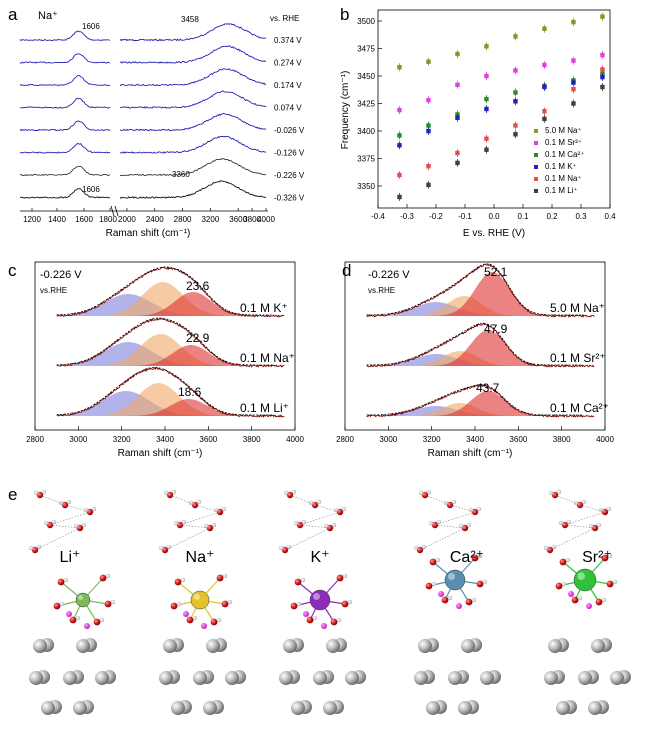 This screenshot has width=650, height=729. Describe the element at coordinates (465, 216) in the screenshot. I see `b-x-tick-label: -0.1` at that location.